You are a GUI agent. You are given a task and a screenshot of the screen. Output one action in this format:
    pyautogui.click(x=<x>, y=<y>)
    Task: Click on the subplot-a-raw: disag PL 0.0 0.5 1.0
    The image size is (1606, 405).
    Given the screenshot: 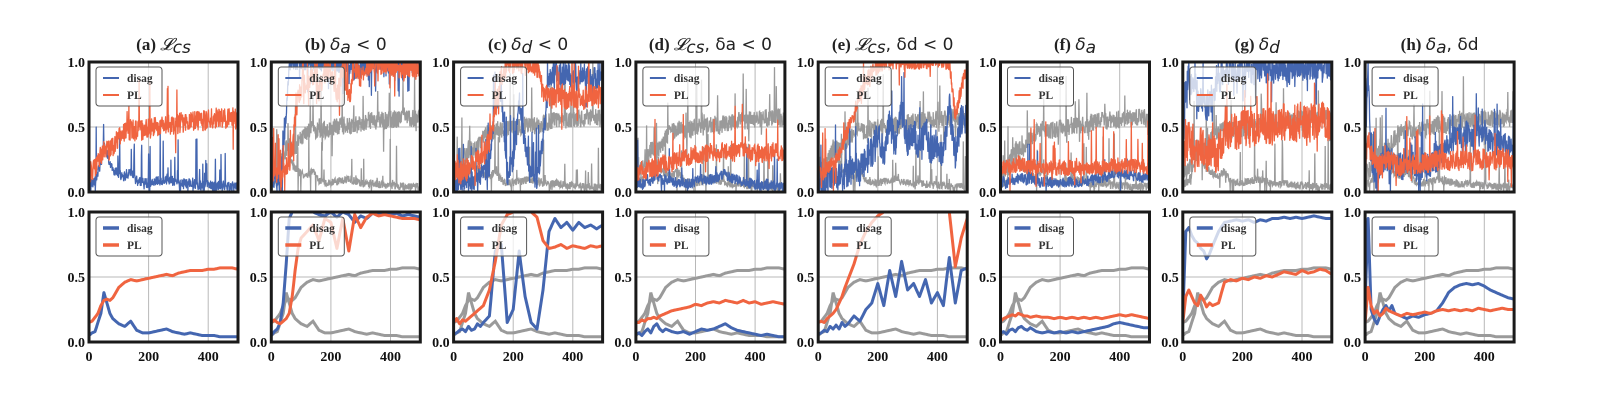 What is the action you would take?
    pyautogui.click(x=154, y=128)
    